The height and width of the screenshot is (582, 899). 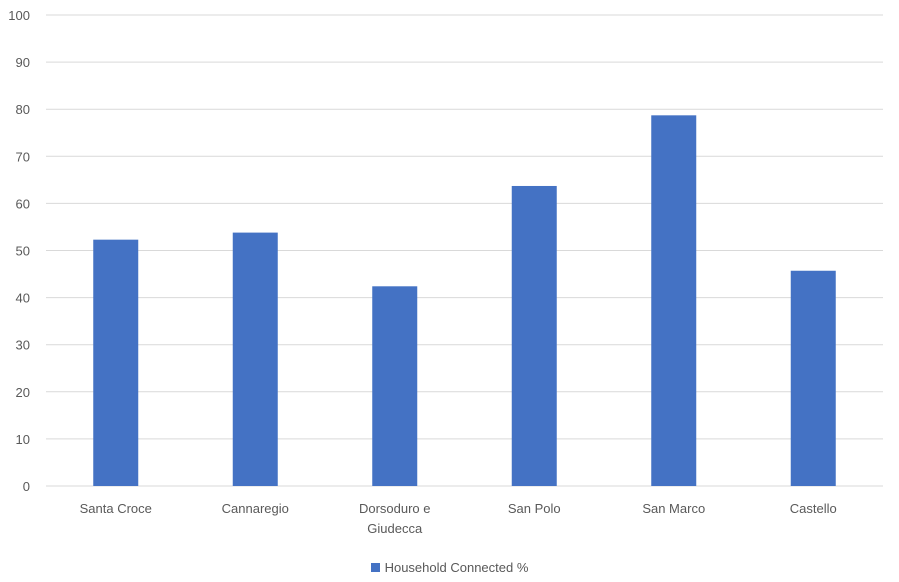 I want to click on legend-label: Household Connected %, so click(x=456, y=567).